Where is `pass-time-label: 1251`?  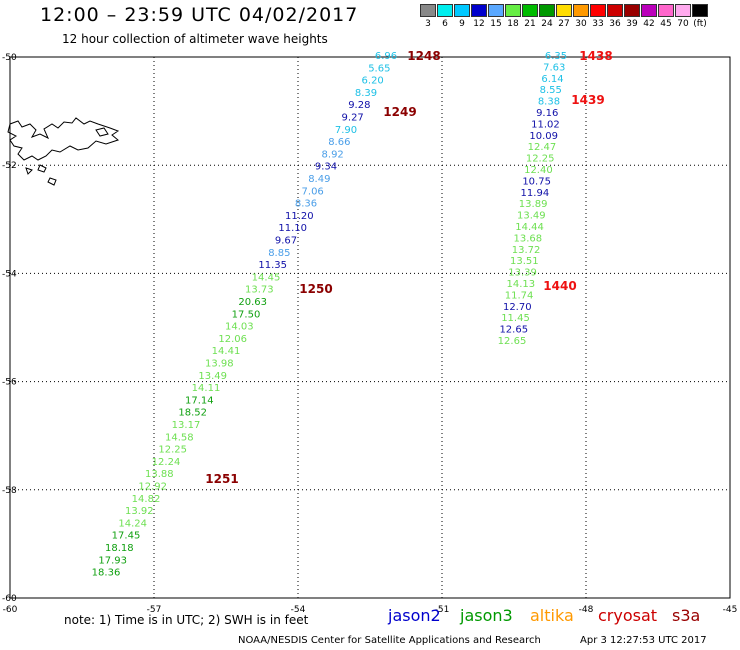 pass-time-label: 1251 is located at coordinates (221, 479).